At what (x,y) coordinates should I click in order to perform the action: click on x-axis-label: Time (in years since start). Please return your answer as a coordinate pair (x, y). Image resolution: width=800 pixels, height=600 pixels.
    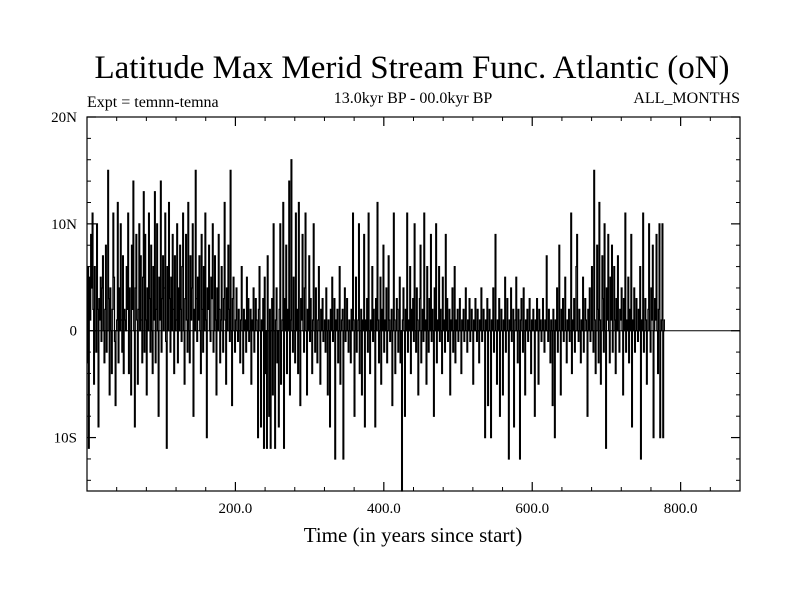
    Looking at the image, I should click on (413, 535).